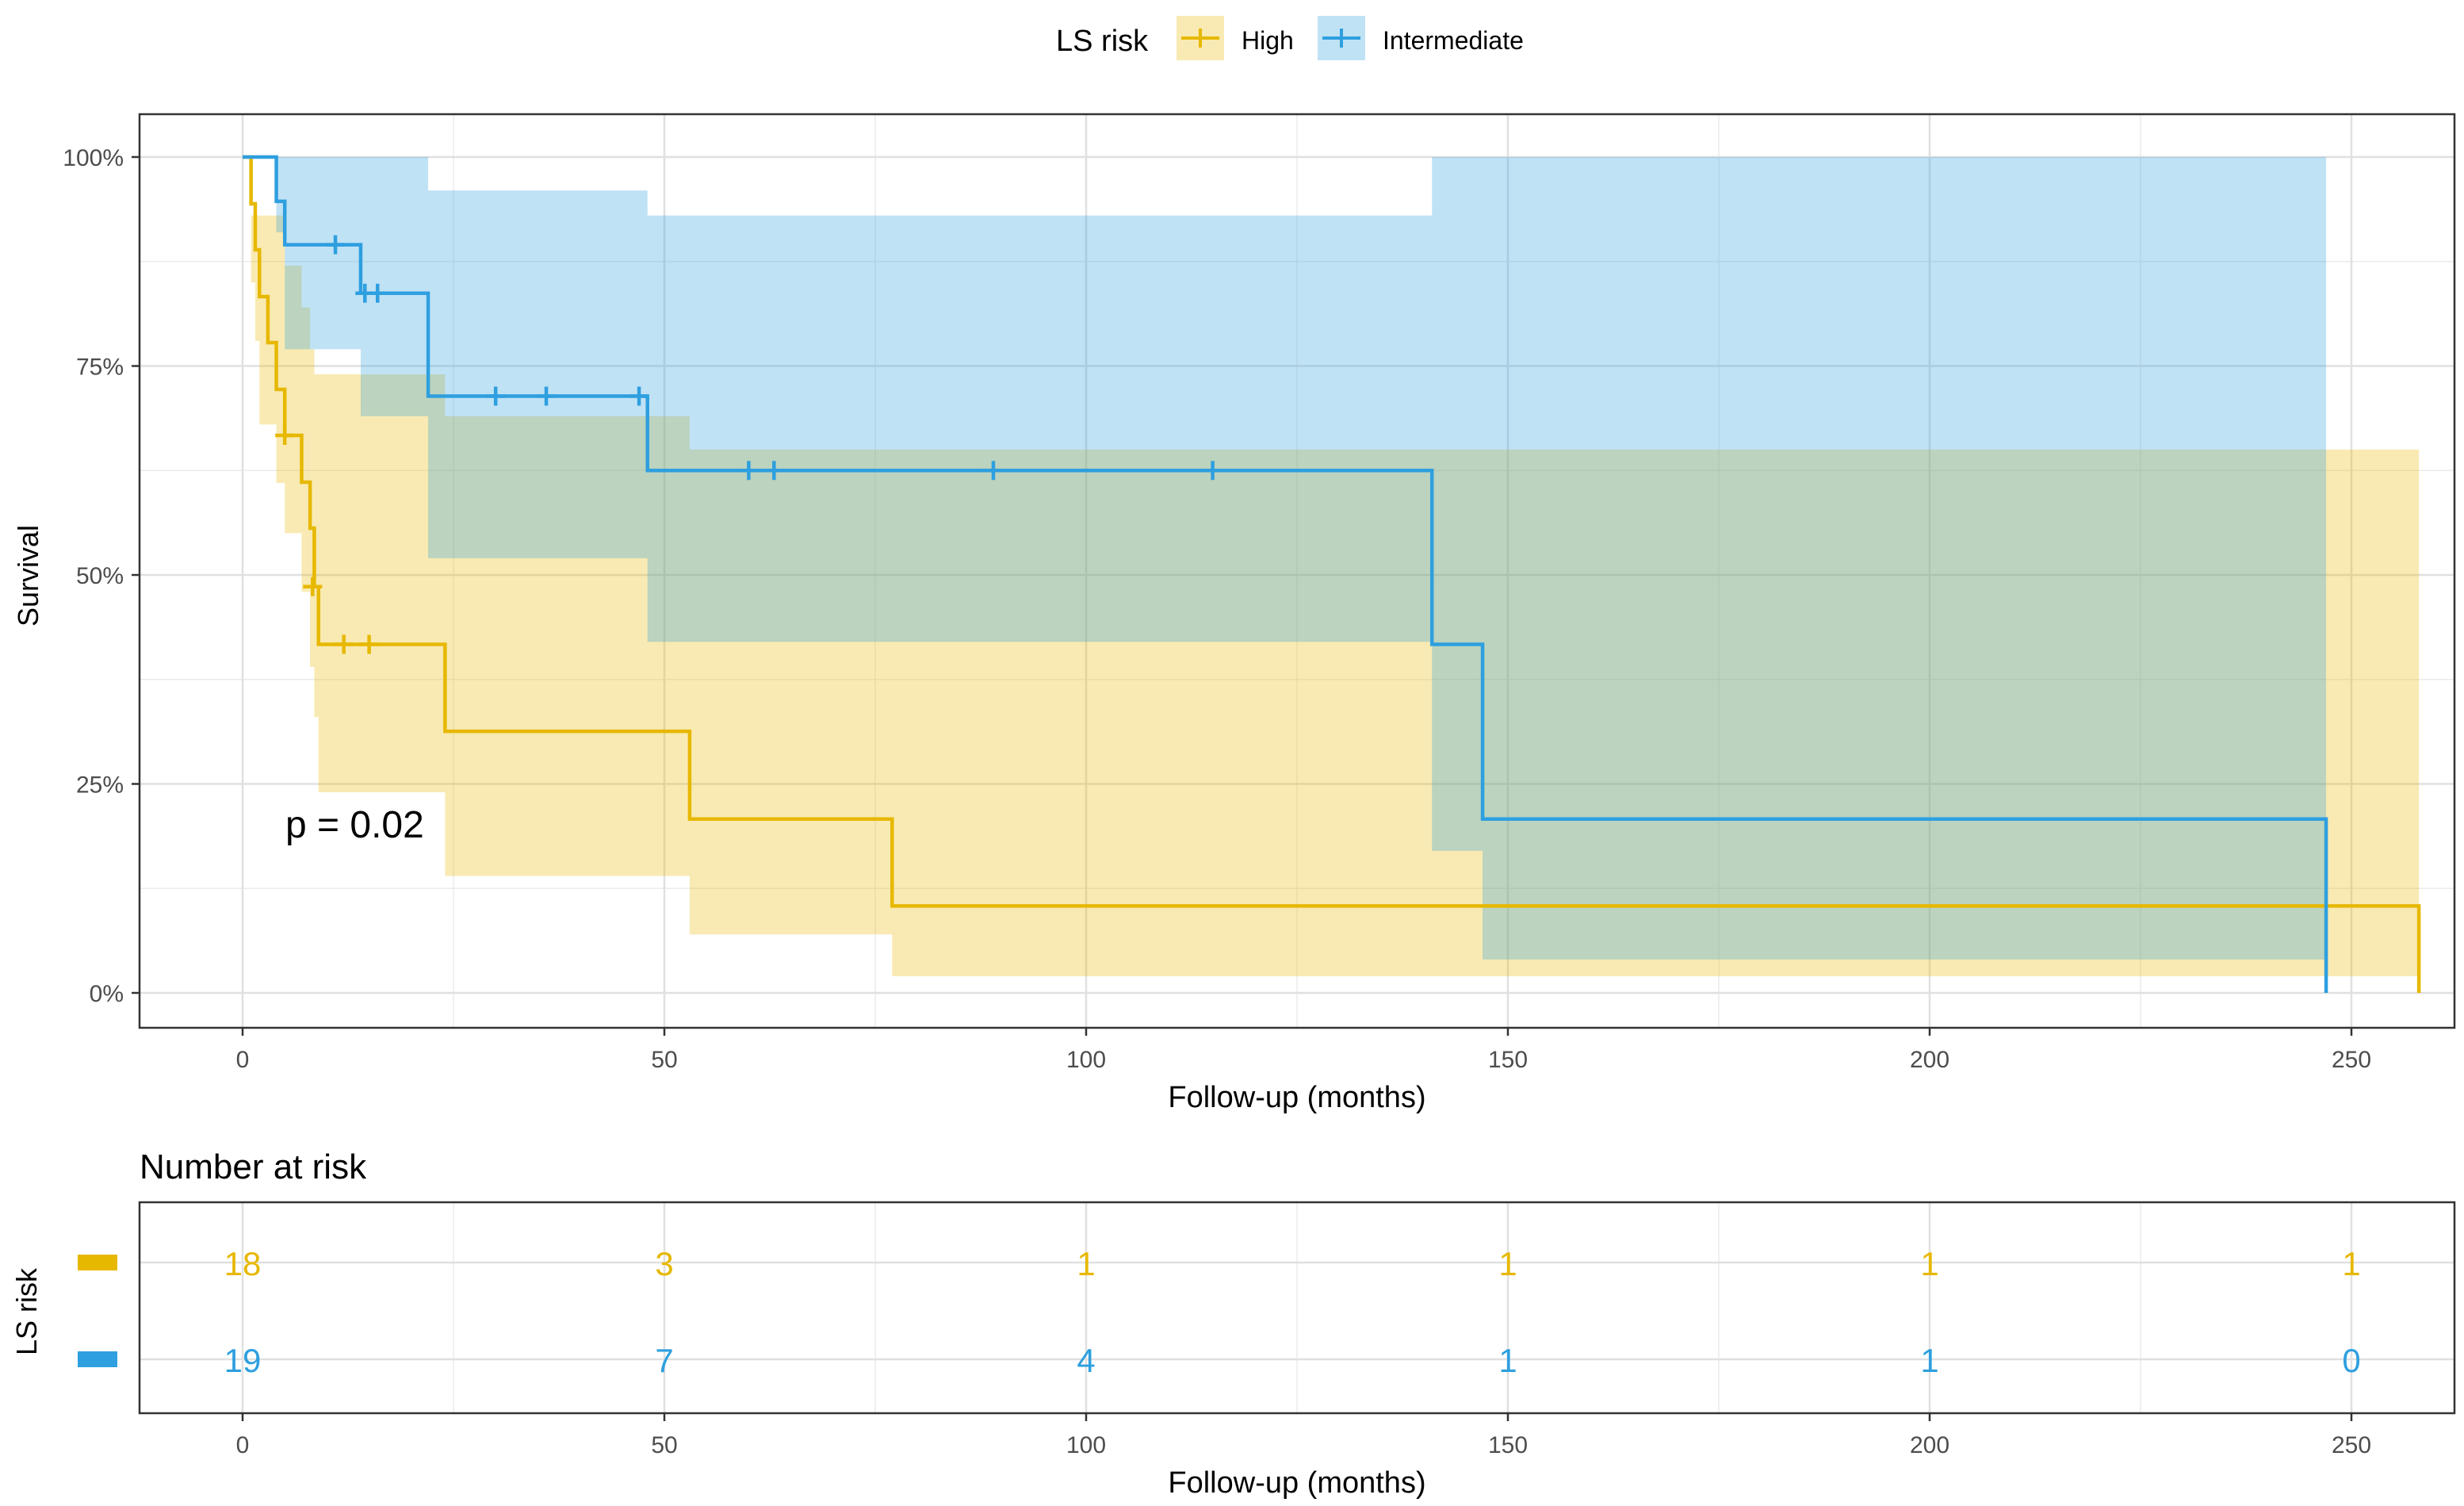  What do you see at coordinates (1220, 1263) in the screenshot?
I see `risk-row-high: 18 3 1 1 1 1` at bounding box center [1220, 1263].